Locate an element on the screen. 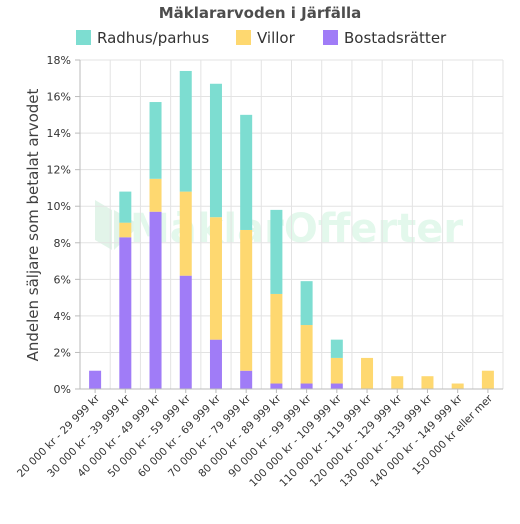 The width and height of the screenshot is (520, 524). y-tick-label: 0% is located at coordinates (62, 389).